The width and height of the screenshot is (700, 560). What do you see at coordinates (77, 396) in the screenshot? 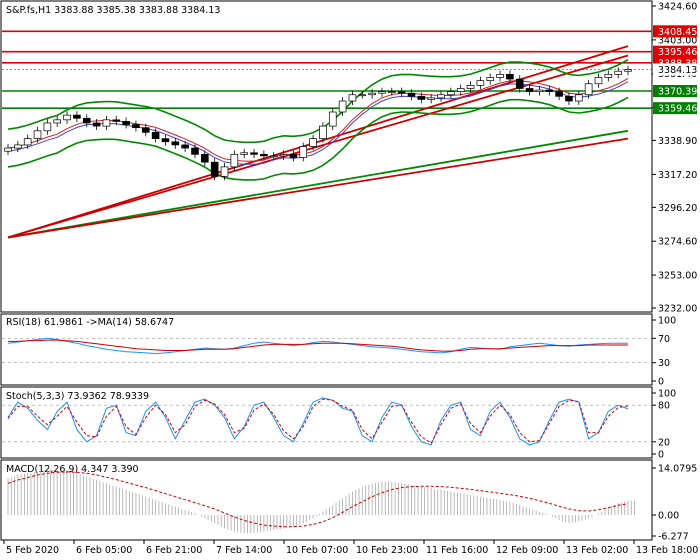
I see `stoch-pane-title: Stoch(5,3,3) 73.9362 78.9339` at bounding box center [77, 396].